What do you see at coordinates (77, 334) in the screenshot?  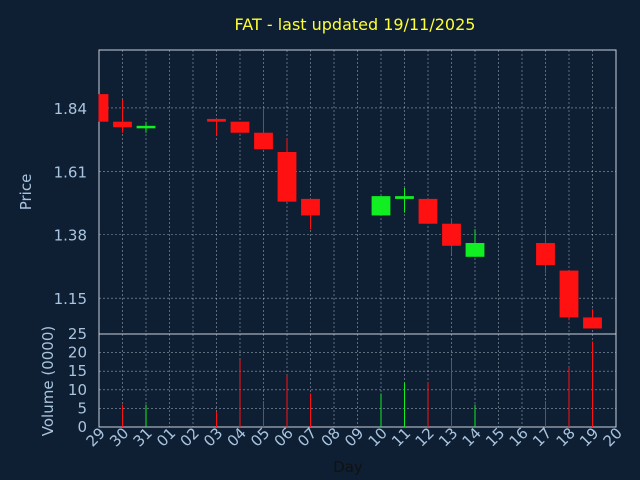 I see `volume-tick-label: 25` at bounding box center [77, 334].